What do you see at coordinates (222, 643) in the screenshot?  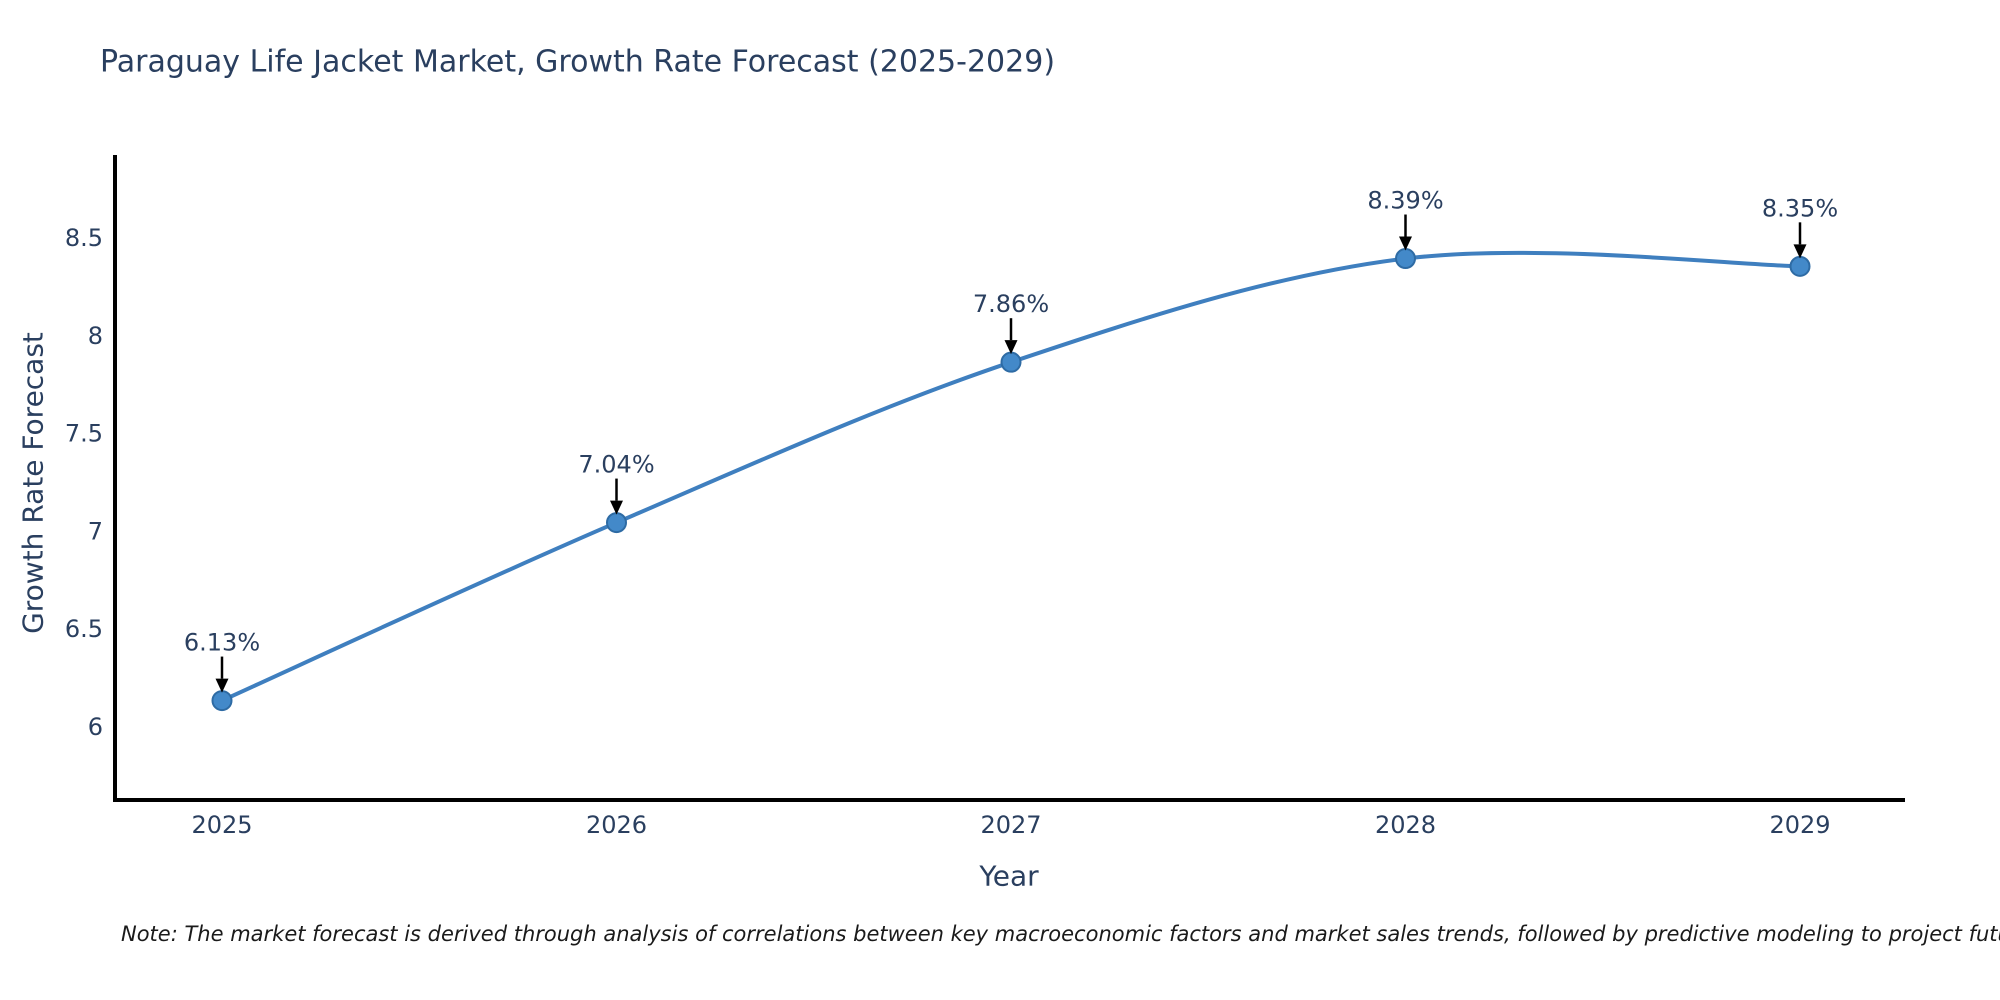 I see `annotation-label: 6.13%` at bounding box center [222, 643].